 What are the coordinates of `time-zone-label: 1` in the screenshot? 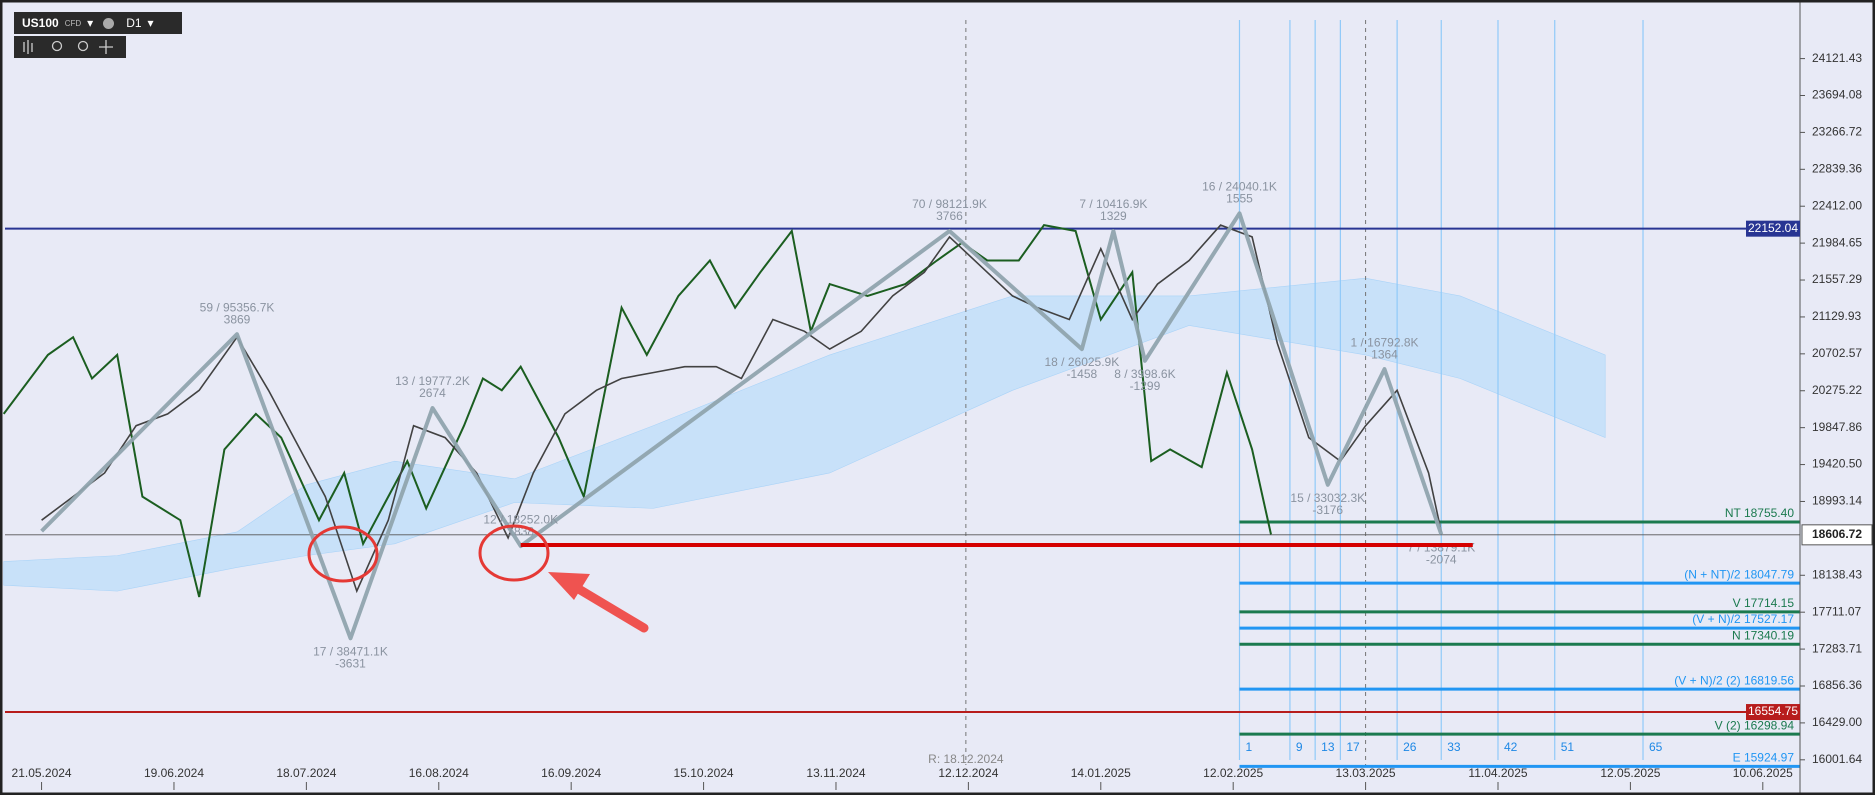 It's located at (1248, 747).